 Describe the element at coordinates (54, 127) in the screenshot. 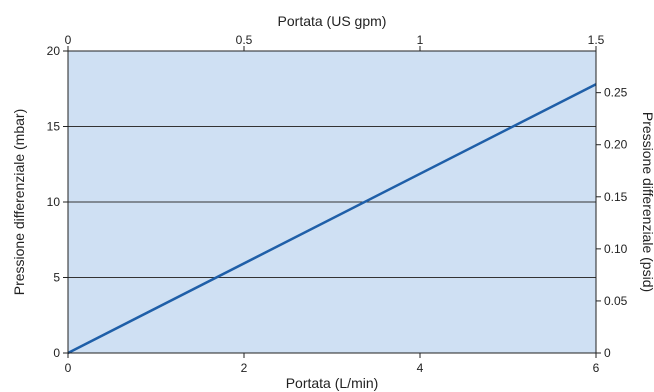

I see `y-left-tick-label-15: 15` at that location.